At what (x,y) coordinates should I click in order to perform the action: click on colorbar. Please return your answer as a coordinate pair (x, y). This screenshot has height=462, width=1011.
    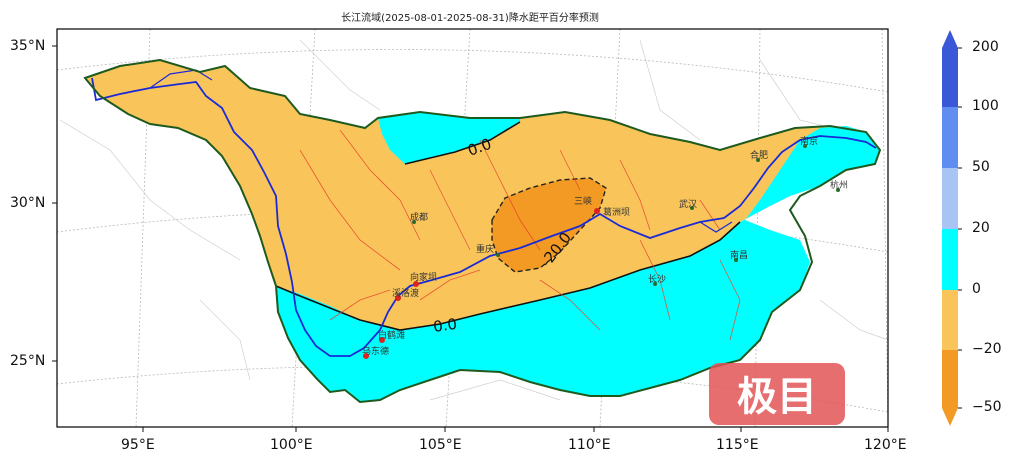
    Looking at the image, I should click on (952, 228).